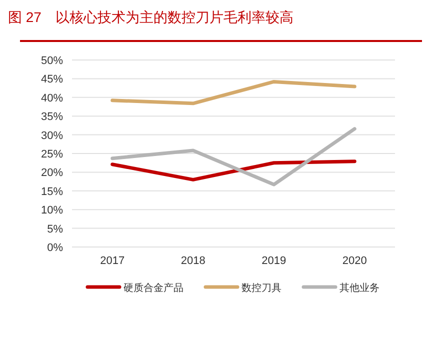 The width and height of the screenshot is (434, 339). What do you see at coordinates (151, 17) in the screenshot?
I see `chart-title: 图 27 以核心技术为主的数控刀片毛利率较高` at bounding box center [151, 17].